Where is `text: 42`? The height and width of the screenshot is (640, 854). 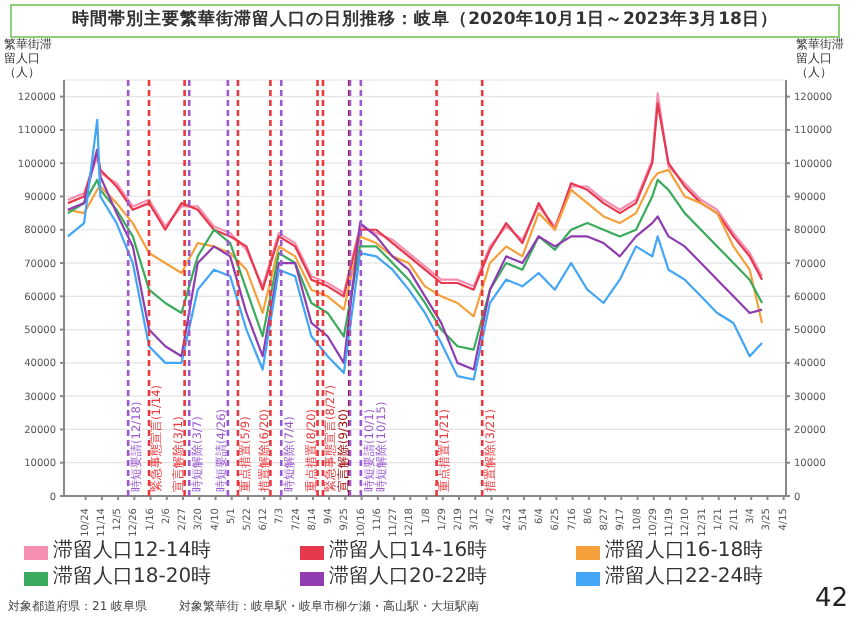 text: 42 is located at coordinates (831, 599).